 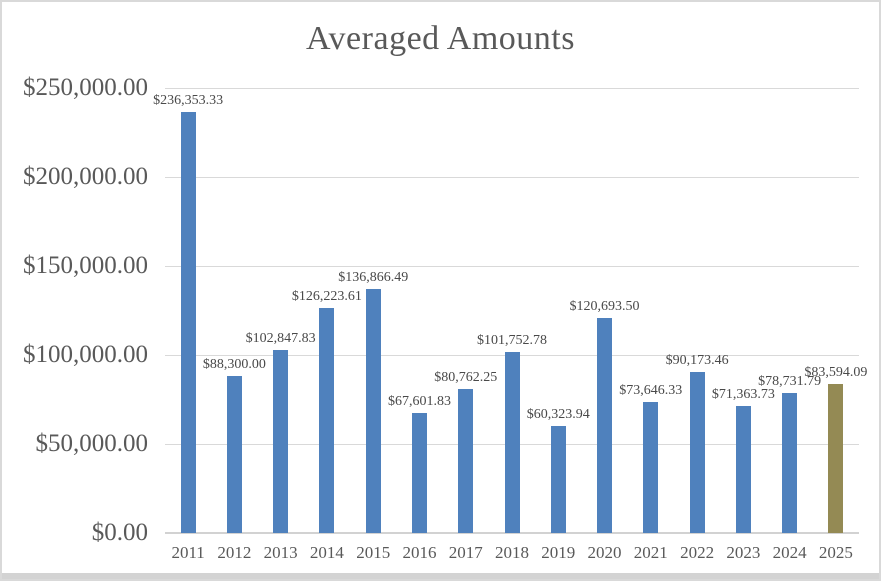 What do you see at coordinates (326, 552) in the screenshot?
I see `x-tick-label-2014: 2014` at bounding box center [326, 552].